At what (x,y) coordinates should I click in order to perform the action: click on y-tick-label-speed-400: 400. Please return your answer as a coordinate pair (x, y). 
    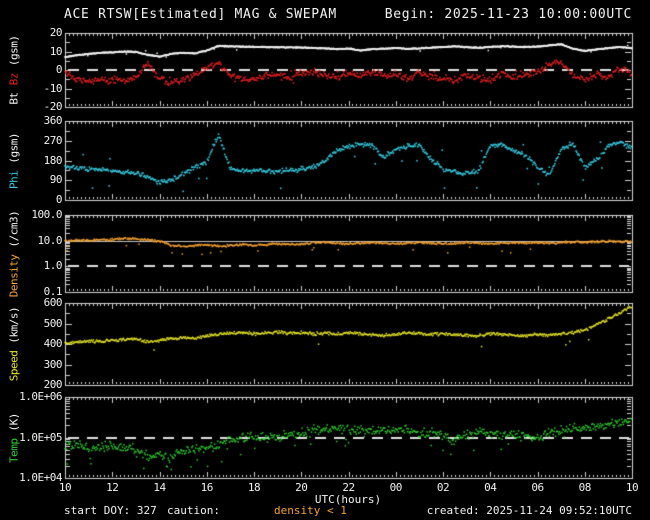
    Looking at the image, I should click on (53, 343).